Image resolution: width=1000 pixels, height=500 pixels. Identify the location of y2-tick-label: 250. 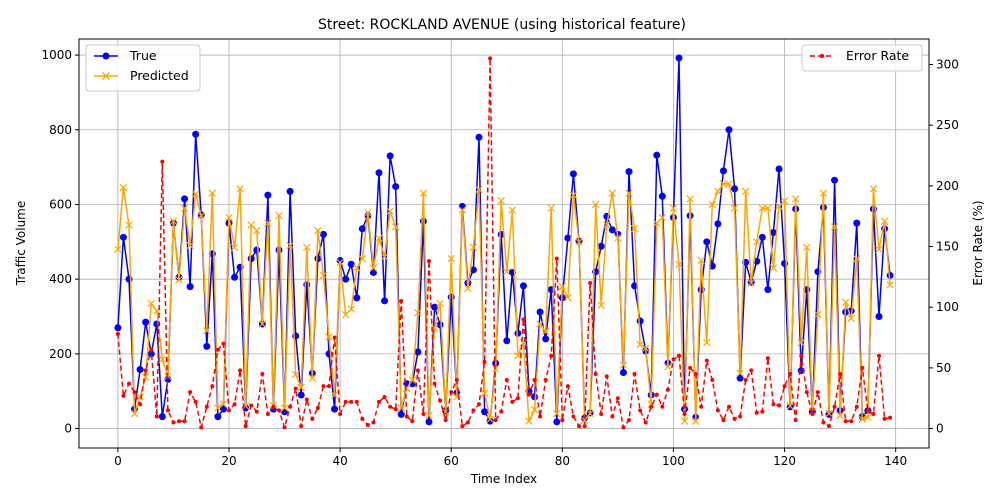
(947, 125).